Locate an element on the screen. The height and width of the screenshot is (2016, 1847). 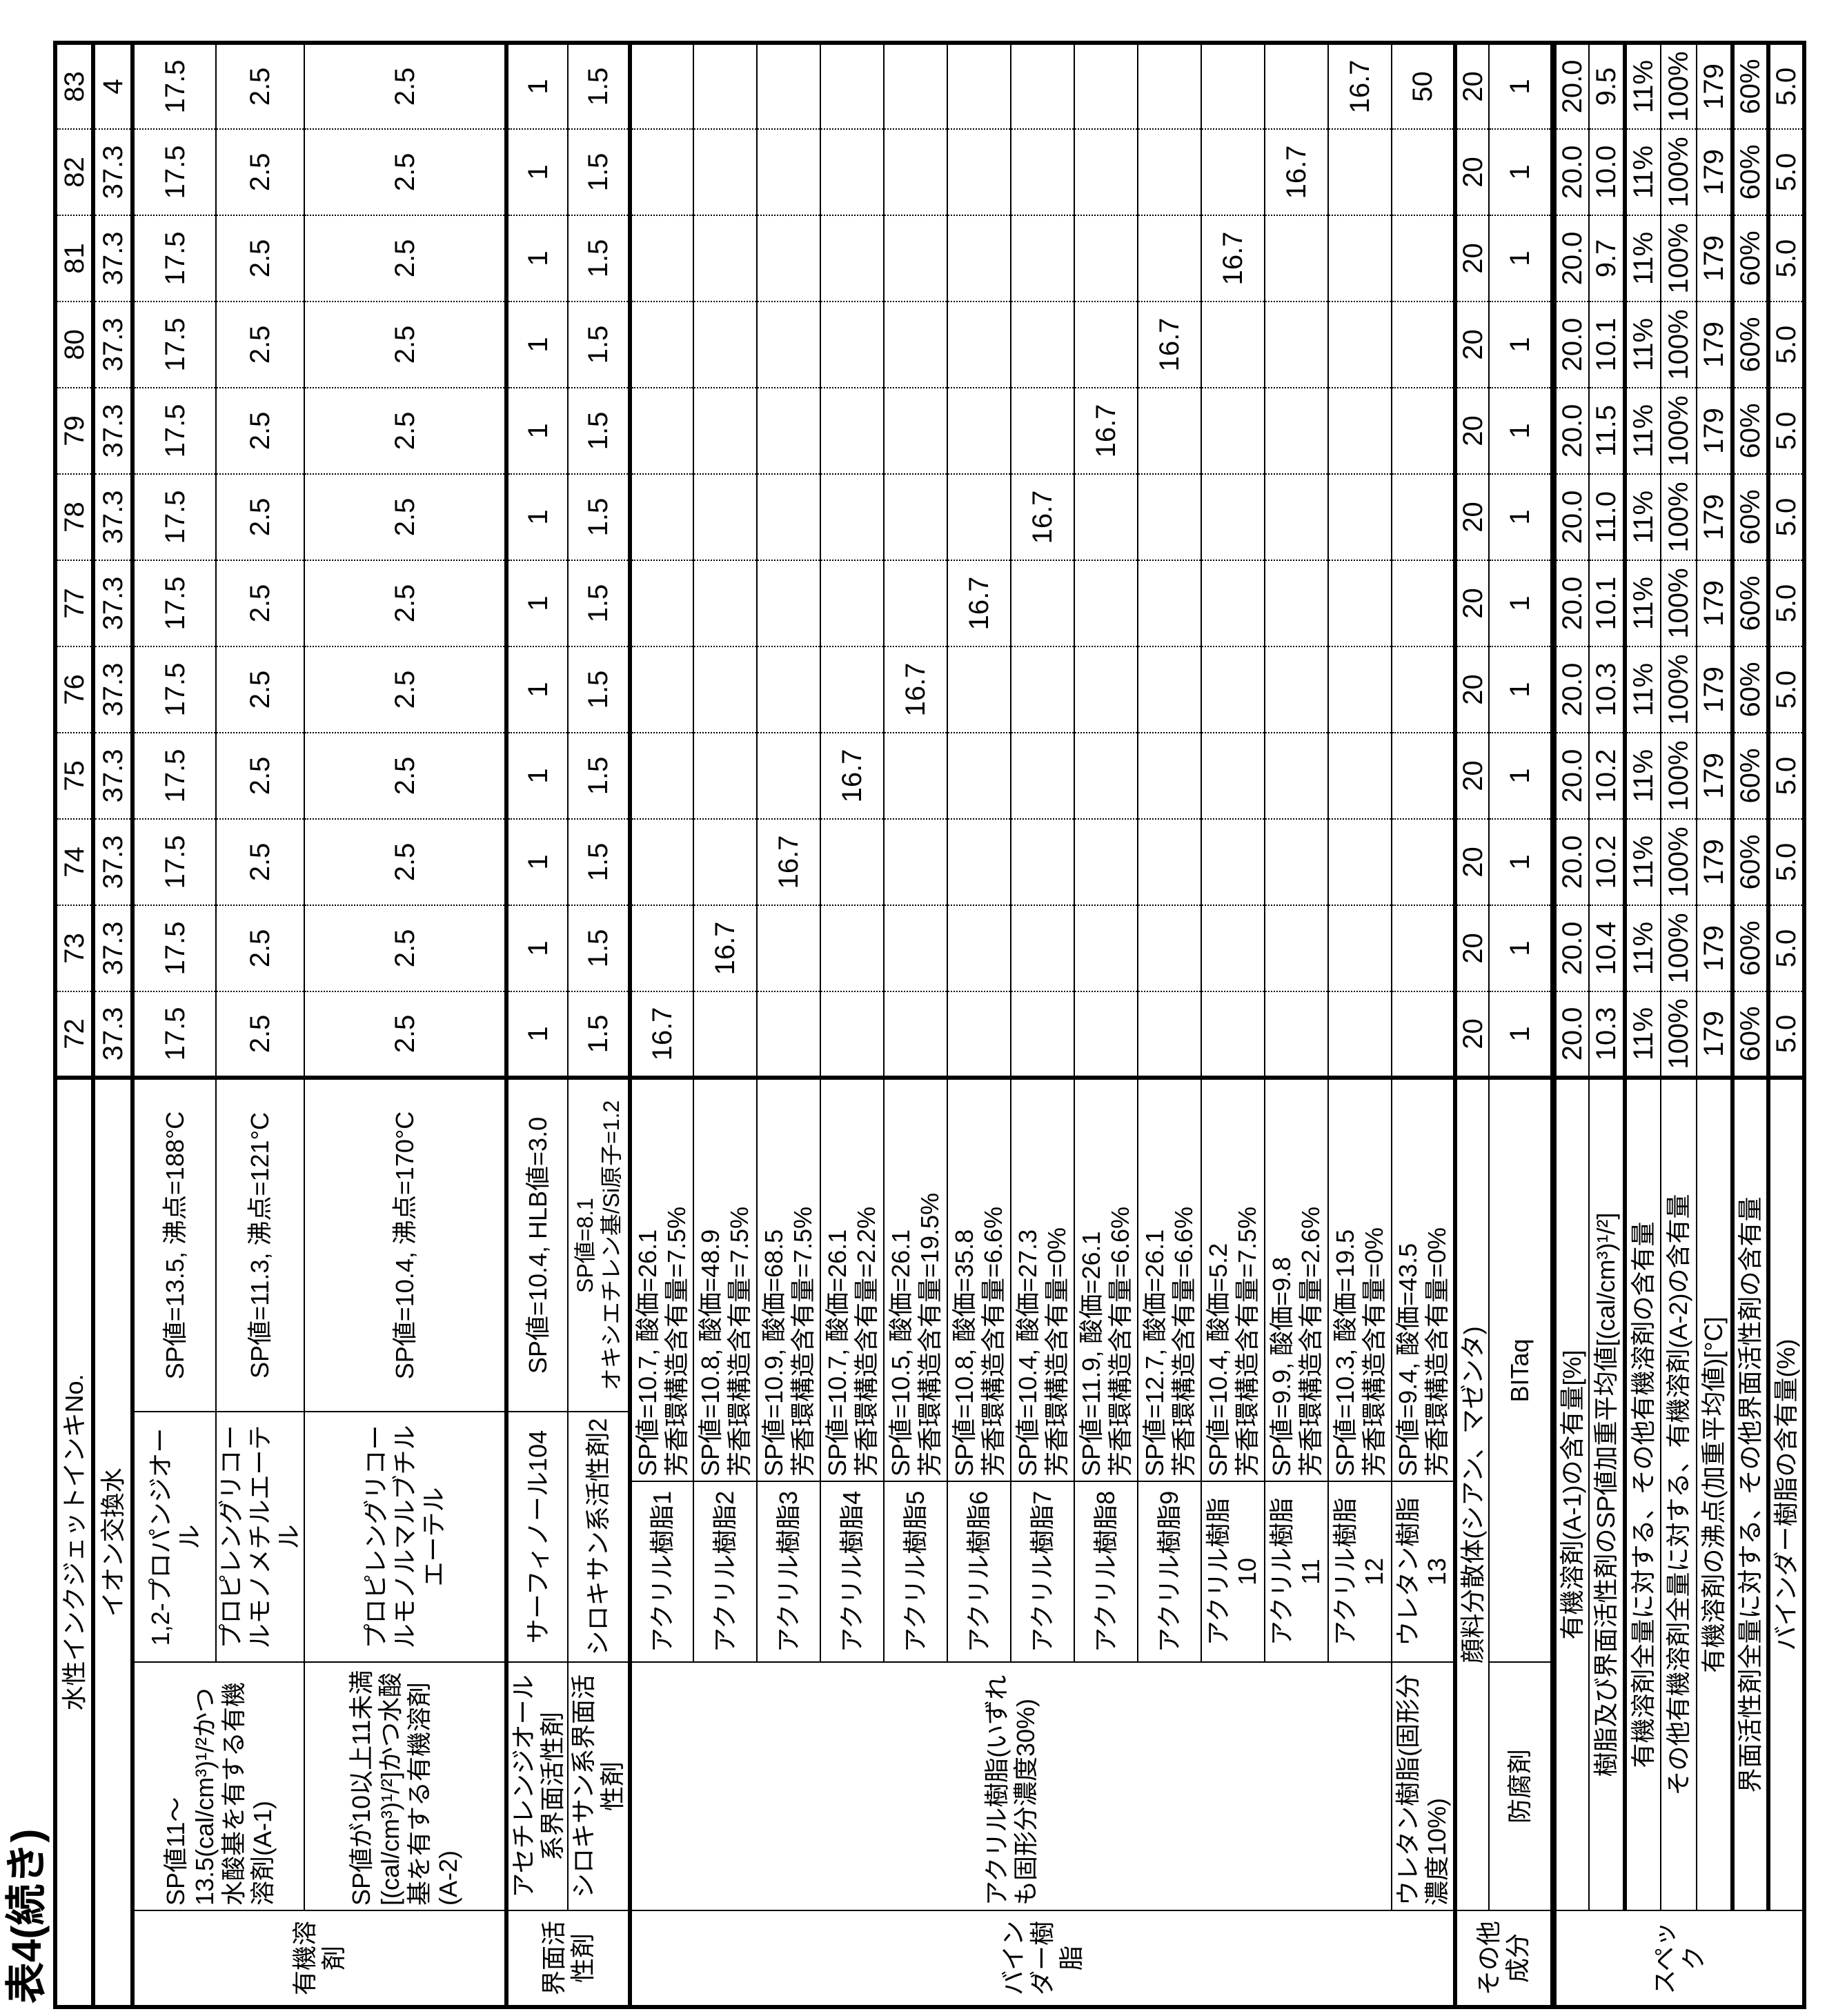
resin-property-line: SP値=10.3, 酸価=19.5 is located at coordinates (1345, 1280).